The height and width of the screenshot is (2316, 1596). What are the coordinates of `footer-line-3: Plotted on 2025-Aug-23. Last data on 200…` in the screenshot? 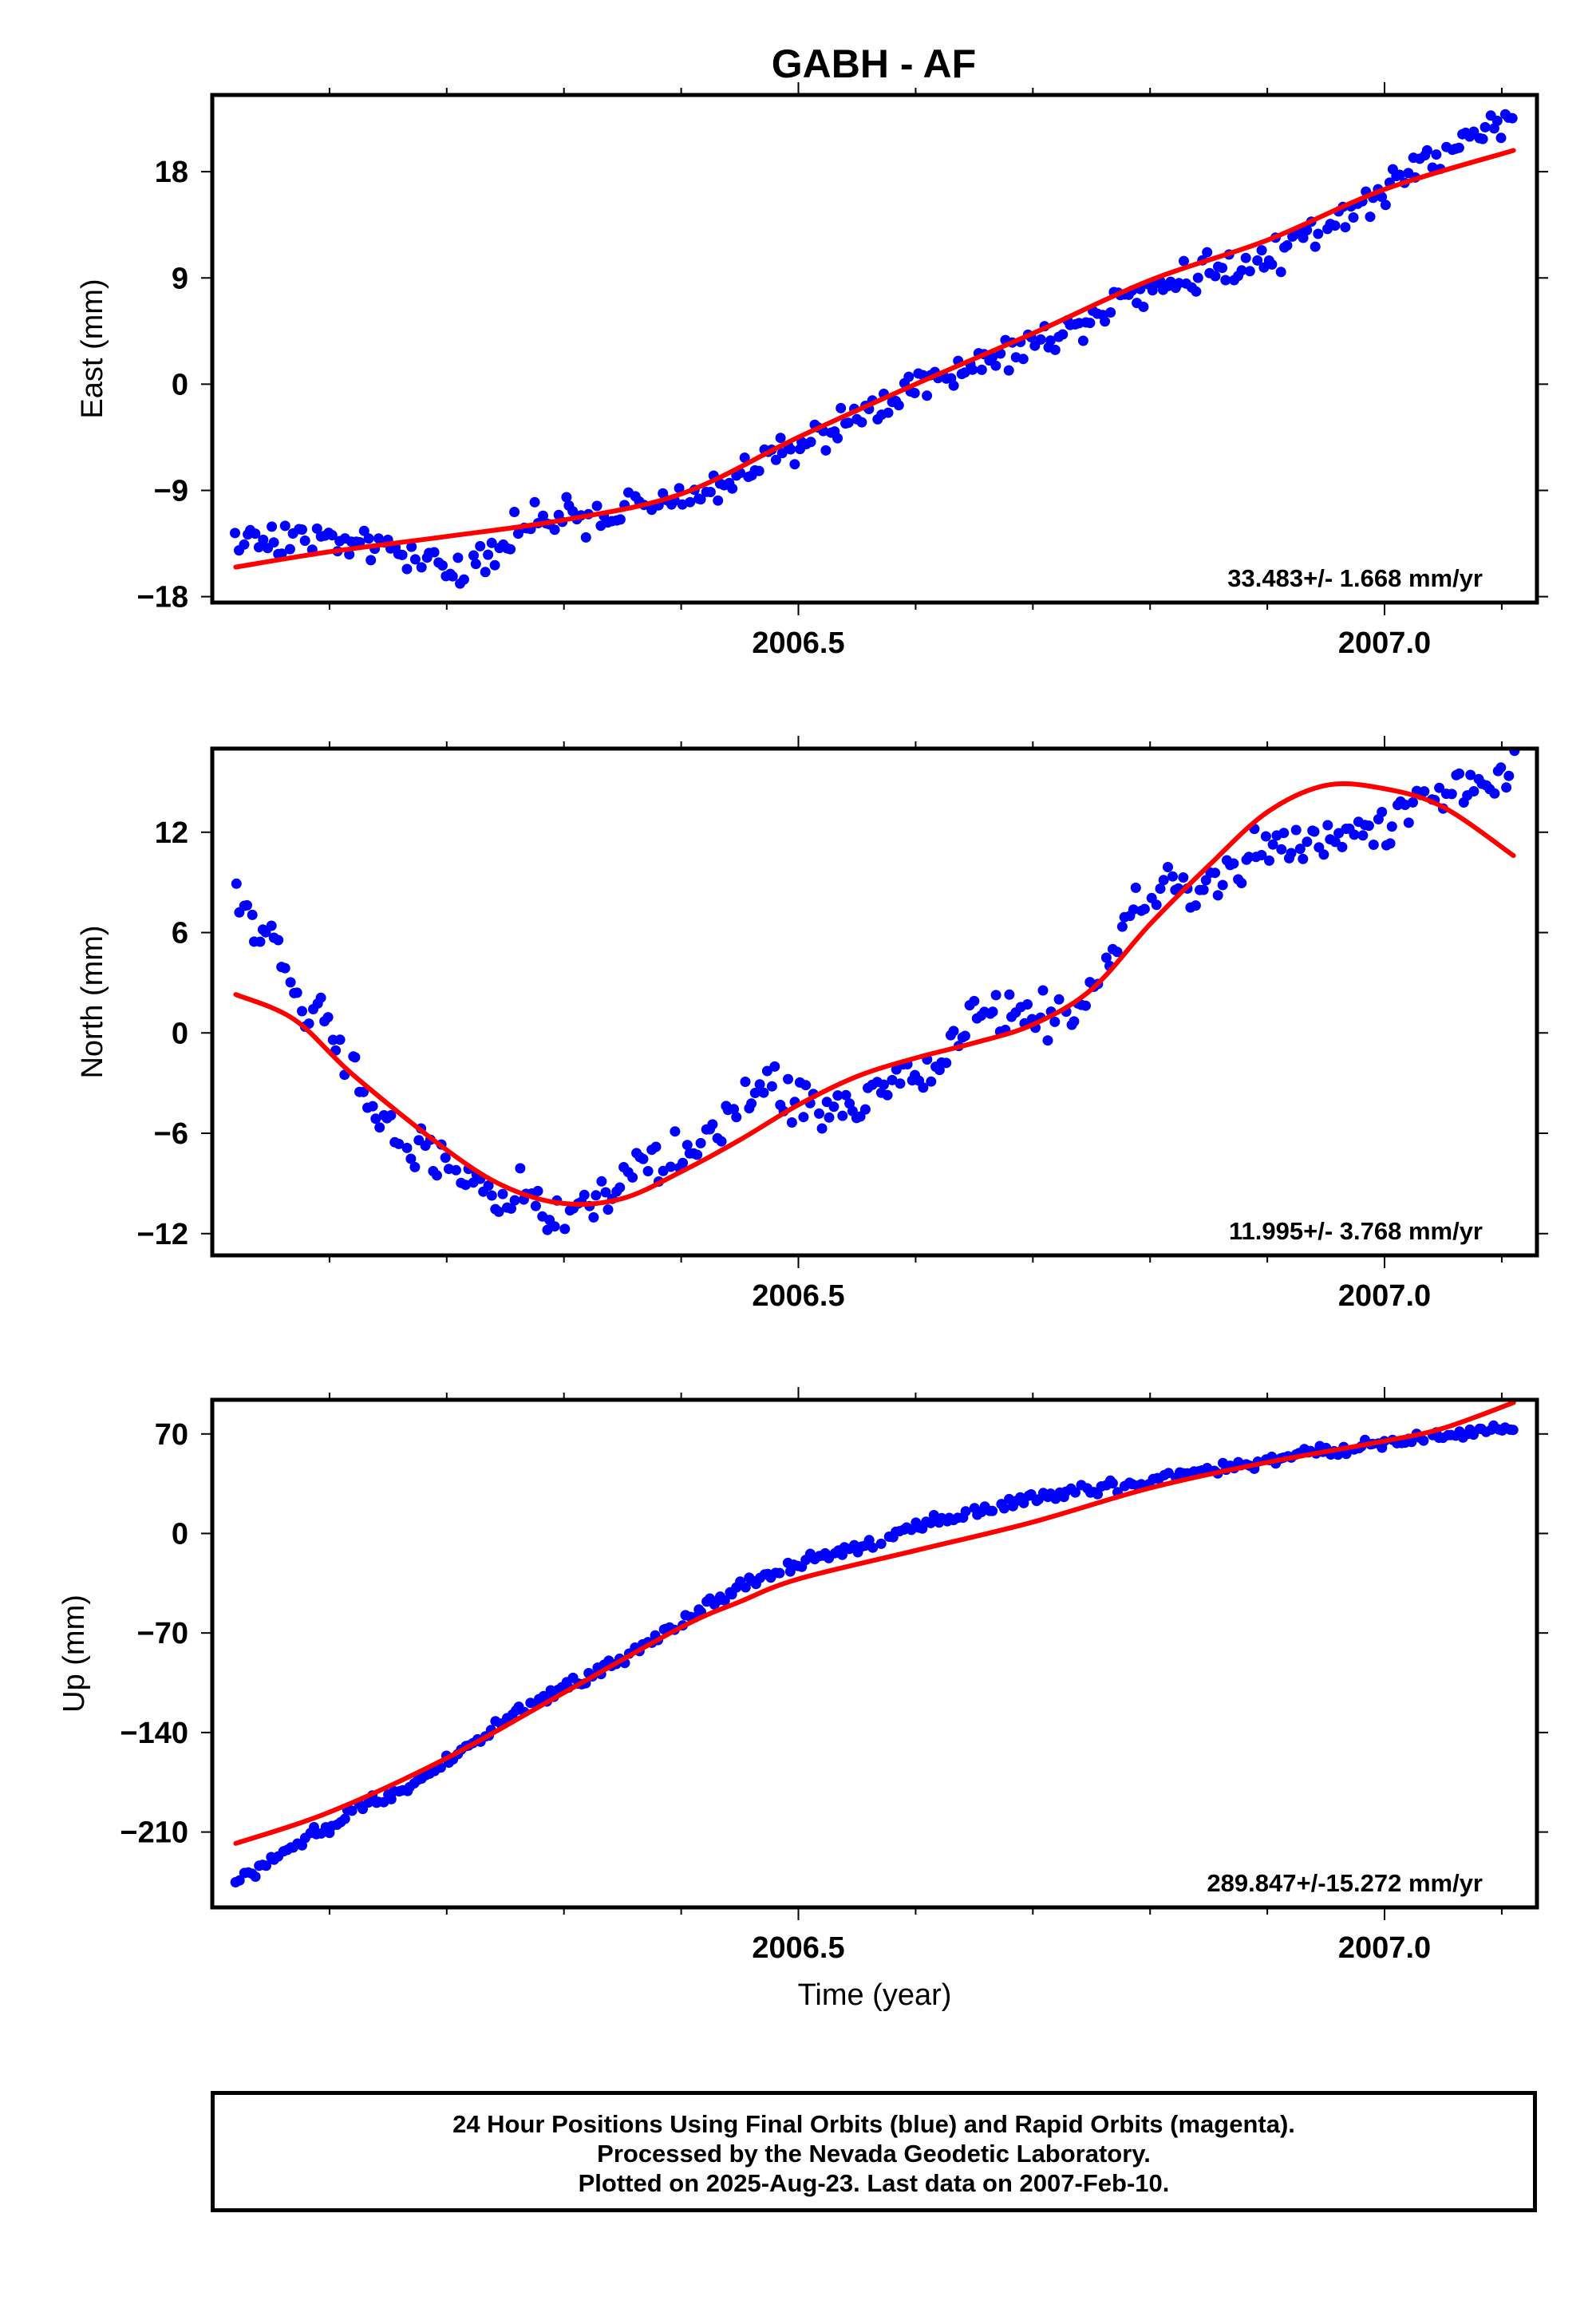 It's located at (874, 2183).